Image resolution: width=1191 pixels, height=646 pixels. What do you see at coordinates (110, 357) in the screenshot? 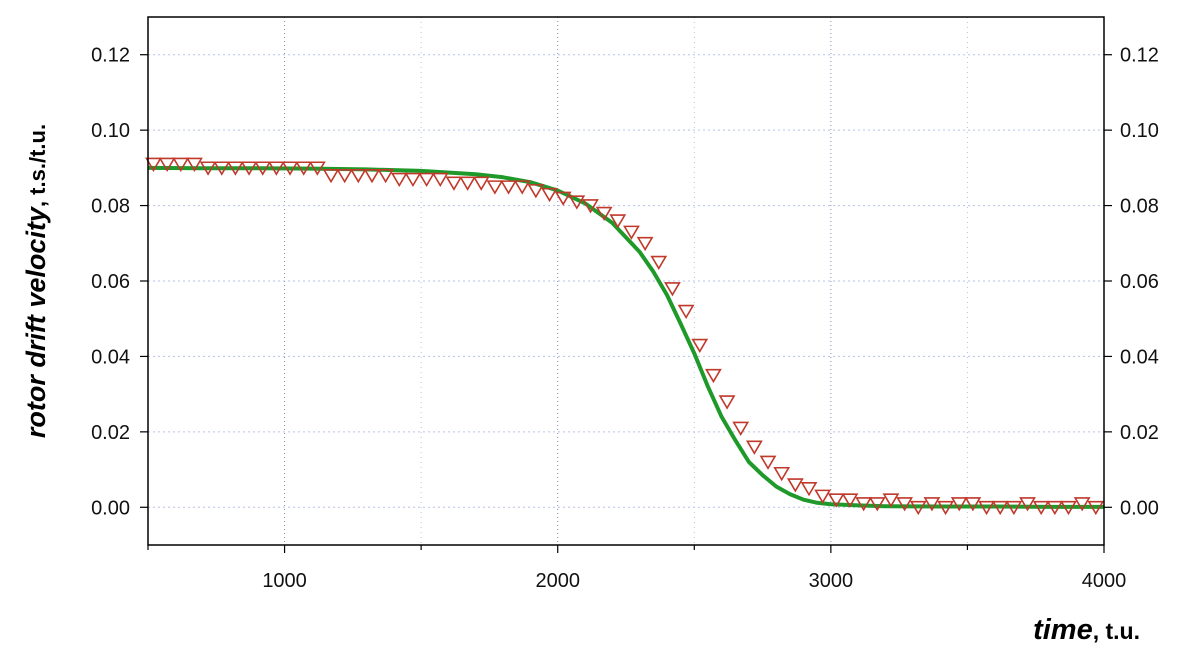
I see `y-tick-label-left: 0.04` at bounding box center [110, 357].